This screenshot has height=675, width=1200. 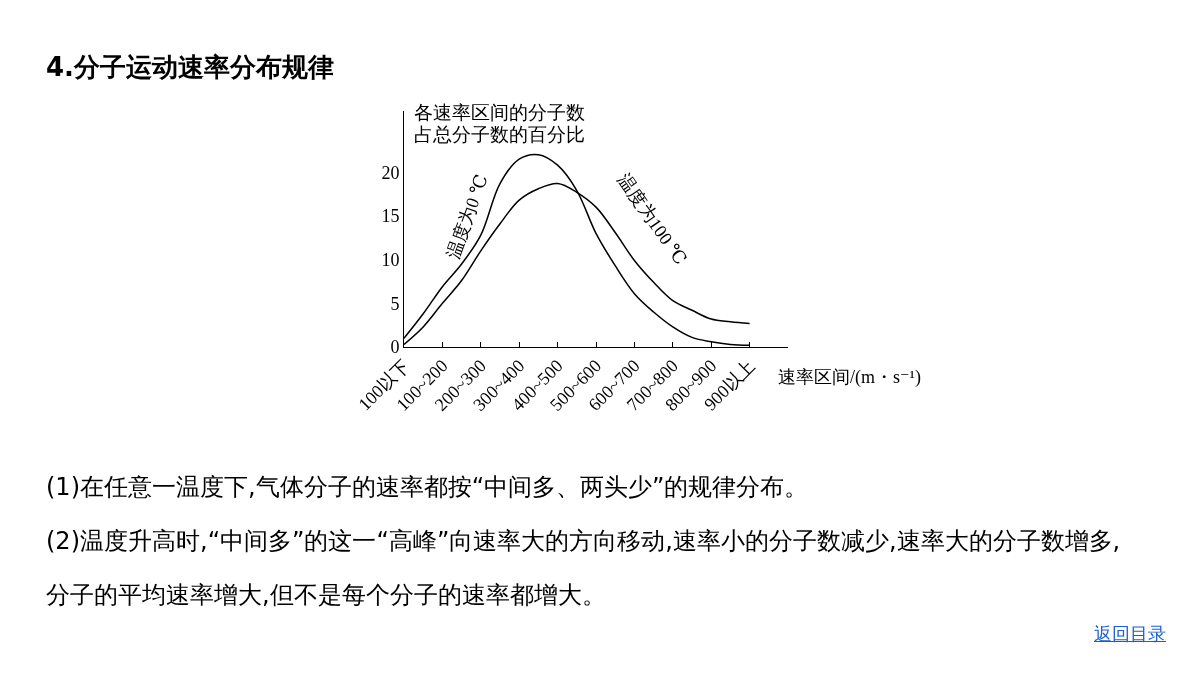 I want to click on text: (2)温度升高时,“中间多”的这一“高峰”向速率大的方向移动,速率小的分子数减少,速率大的分子数增多,分子的平均速率增大,但不是每个分子的速率都增大。, so click(x=584, y=568).